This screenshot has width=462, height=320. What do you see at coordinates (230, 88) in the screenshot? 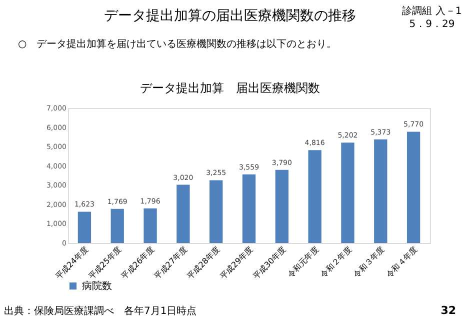
I see `text: データ提出加算 届出医療機関数` at bounding box center [230, 88].